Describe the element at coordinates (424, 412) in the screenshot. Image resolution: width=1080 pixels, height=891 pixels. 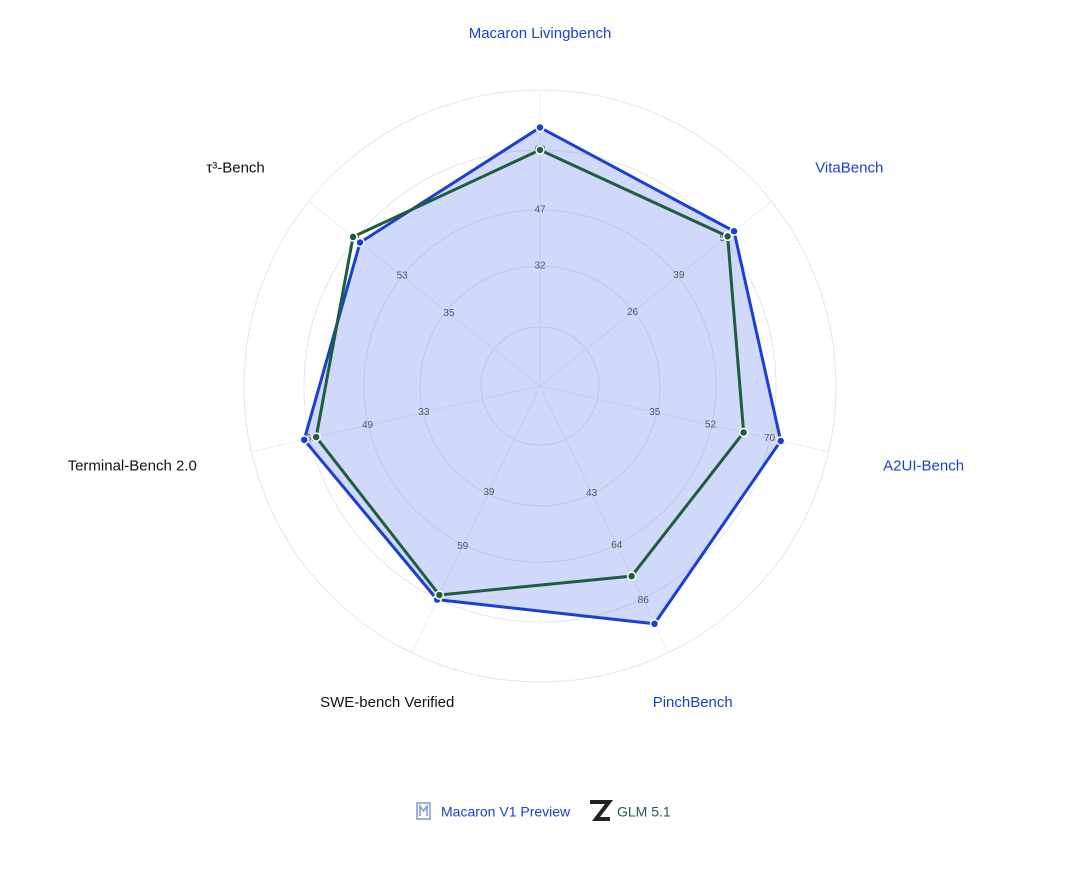
I see `tick-label: 33` at that location.